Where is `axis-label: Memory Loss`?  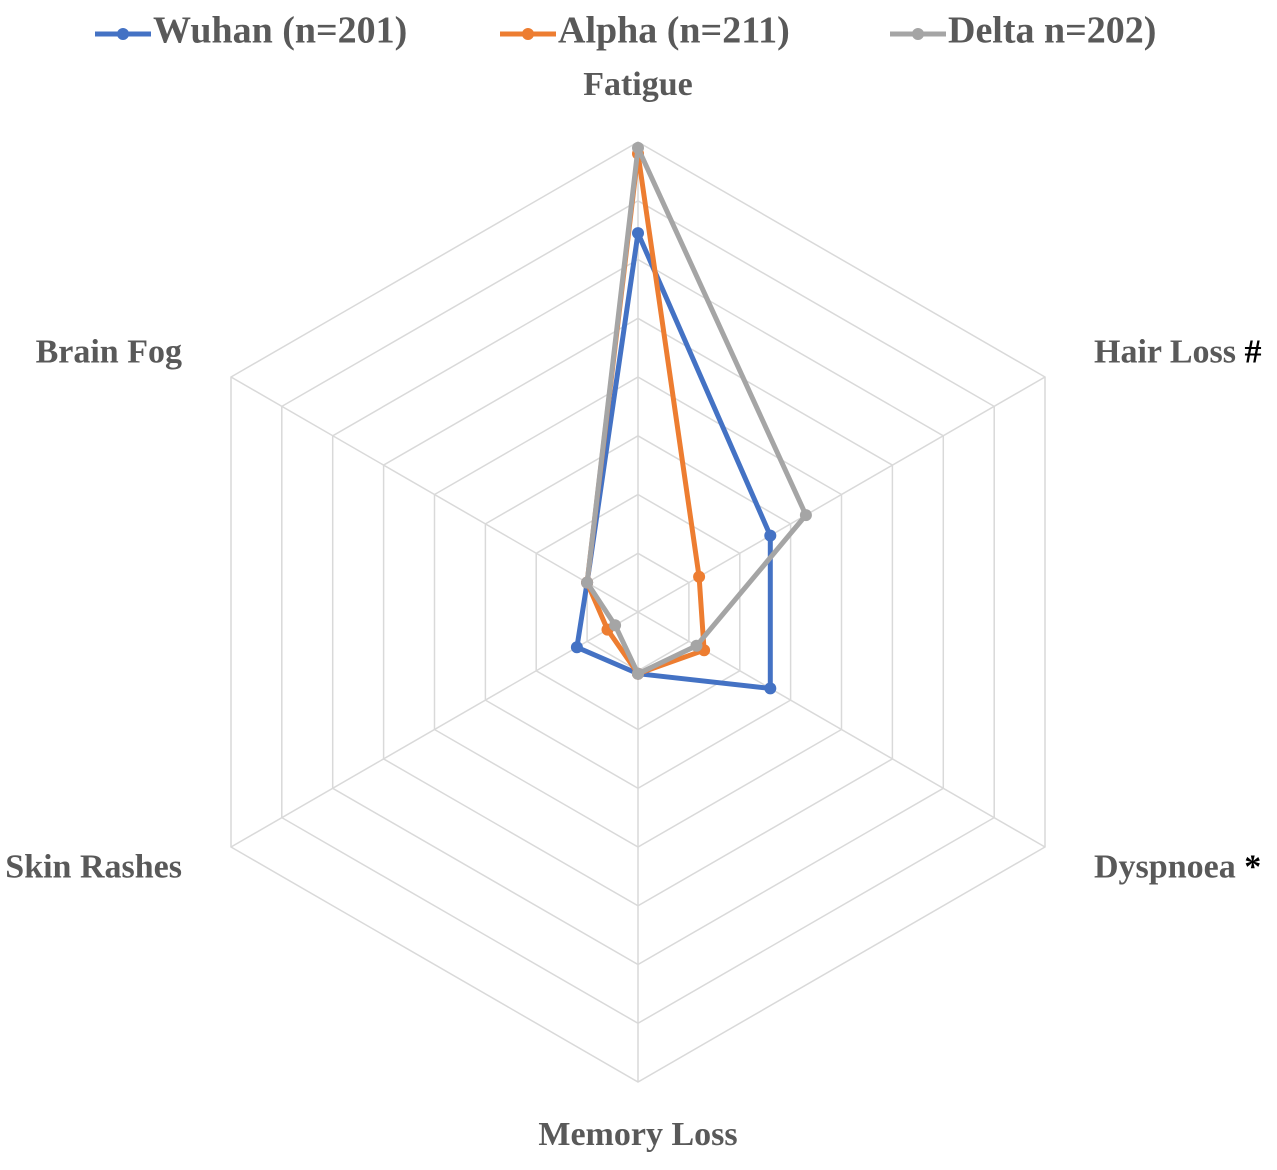
axis-label: Memory Loss is located at coordinates (637, 1134).